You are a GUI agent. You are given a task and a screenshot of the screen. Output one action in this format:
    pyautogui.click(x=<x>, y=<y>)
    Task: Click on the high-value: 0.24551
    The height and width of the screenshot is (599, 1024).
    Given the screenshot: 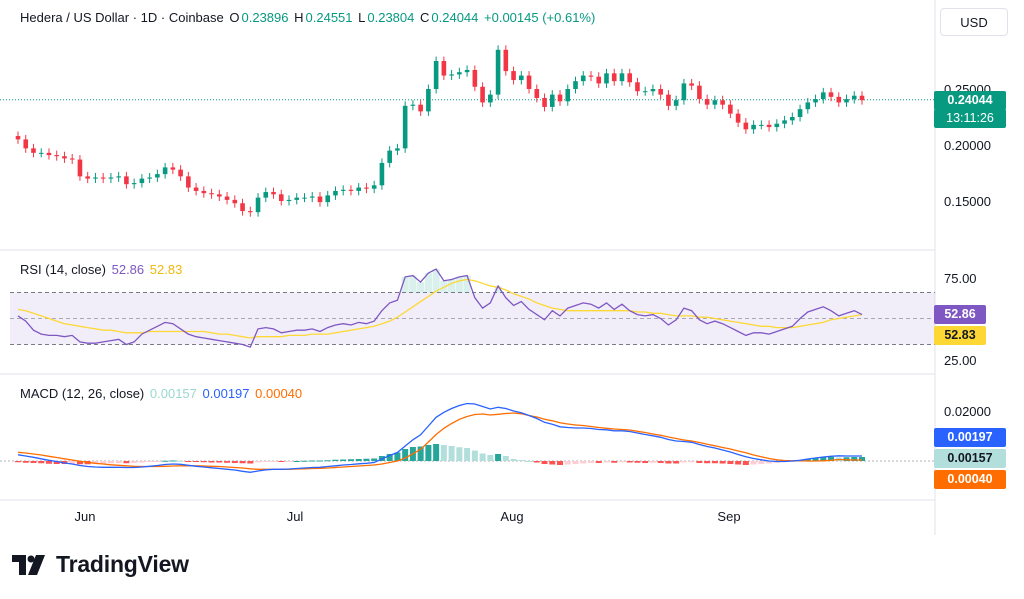 What is the action you would take?
    pyautogui.click(x=329, y=17)
    